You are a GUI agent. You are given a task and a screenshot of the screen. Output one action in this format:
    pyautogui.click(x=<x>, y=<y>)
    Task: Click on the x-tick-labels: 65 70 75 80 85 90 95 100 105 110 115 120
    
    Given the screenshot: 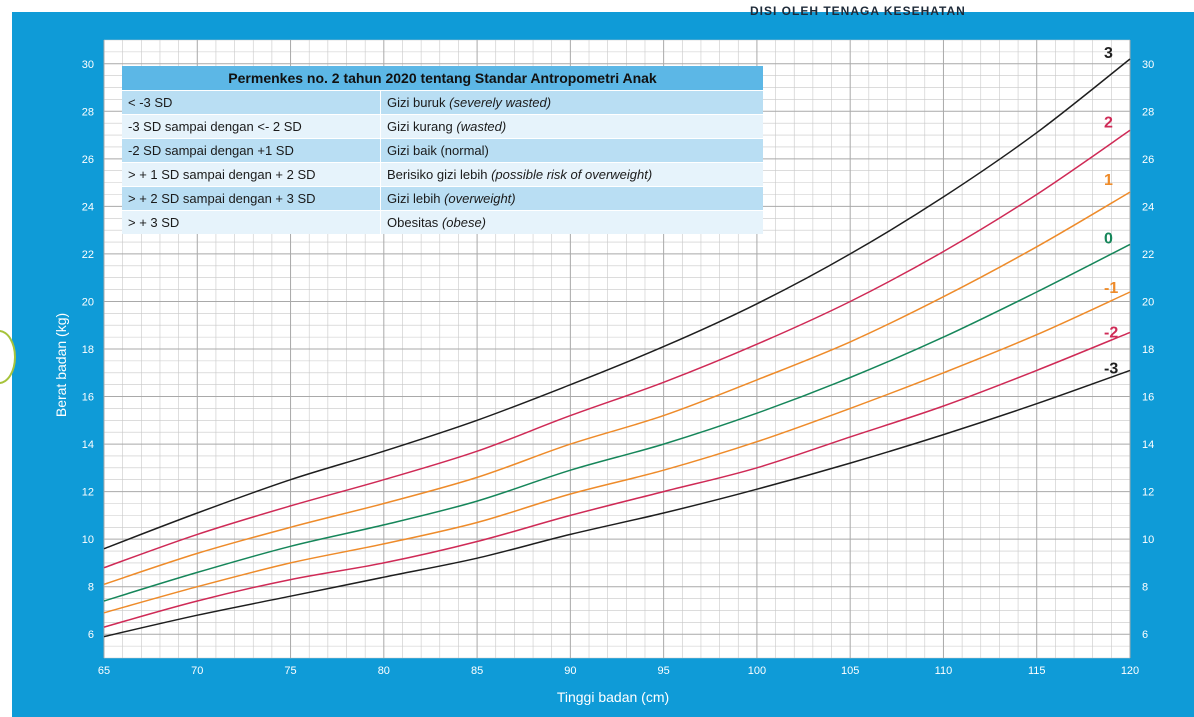 What is the action you would take?
    pyautogui.click(x=618, y=671)
    